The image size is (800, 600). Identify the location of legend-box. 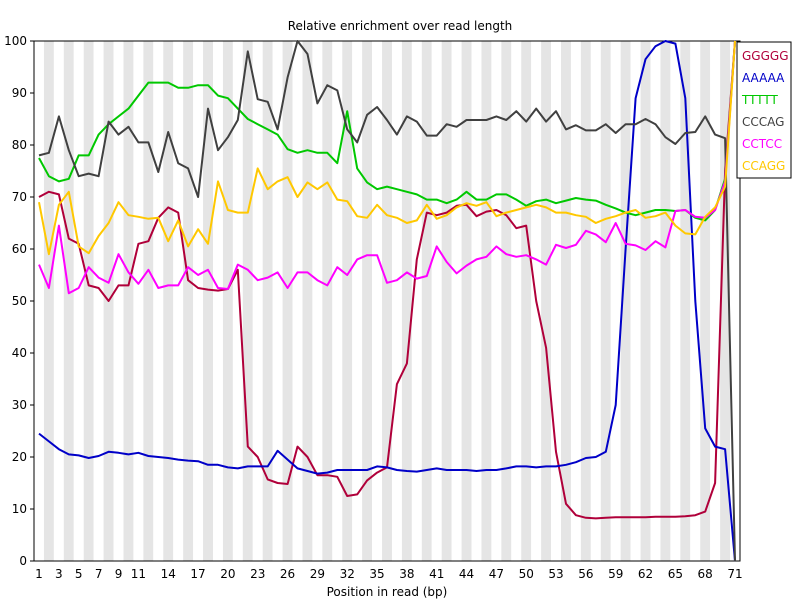
(764, 110).